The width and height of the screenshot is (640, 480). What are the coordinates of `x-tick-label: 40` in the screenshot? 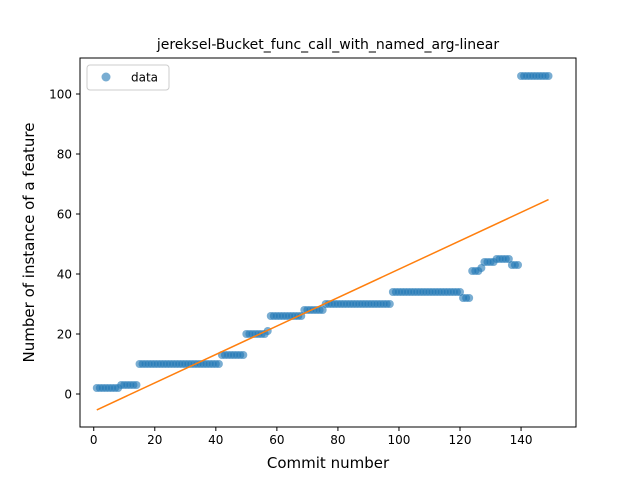 It's located at (215, 440).